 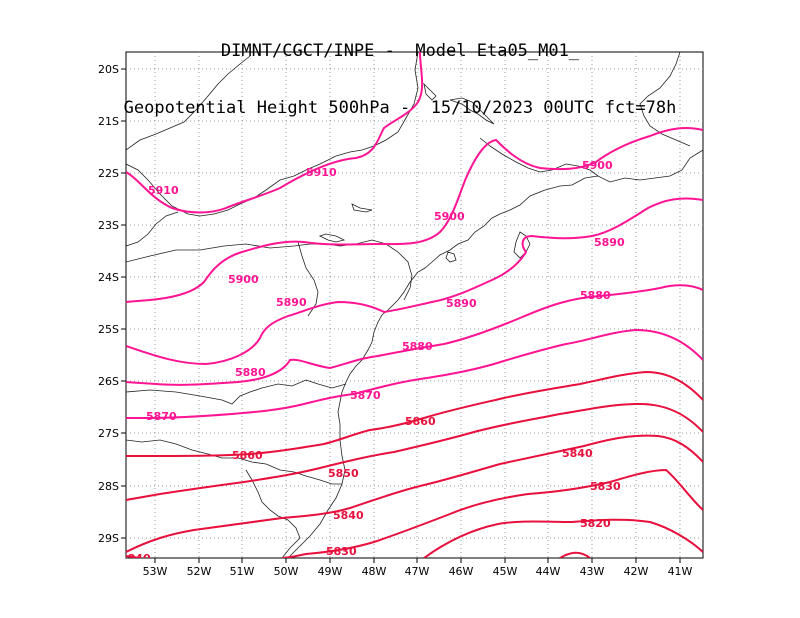 I want to click on contour-5910-west, so click(x=275, y=133).